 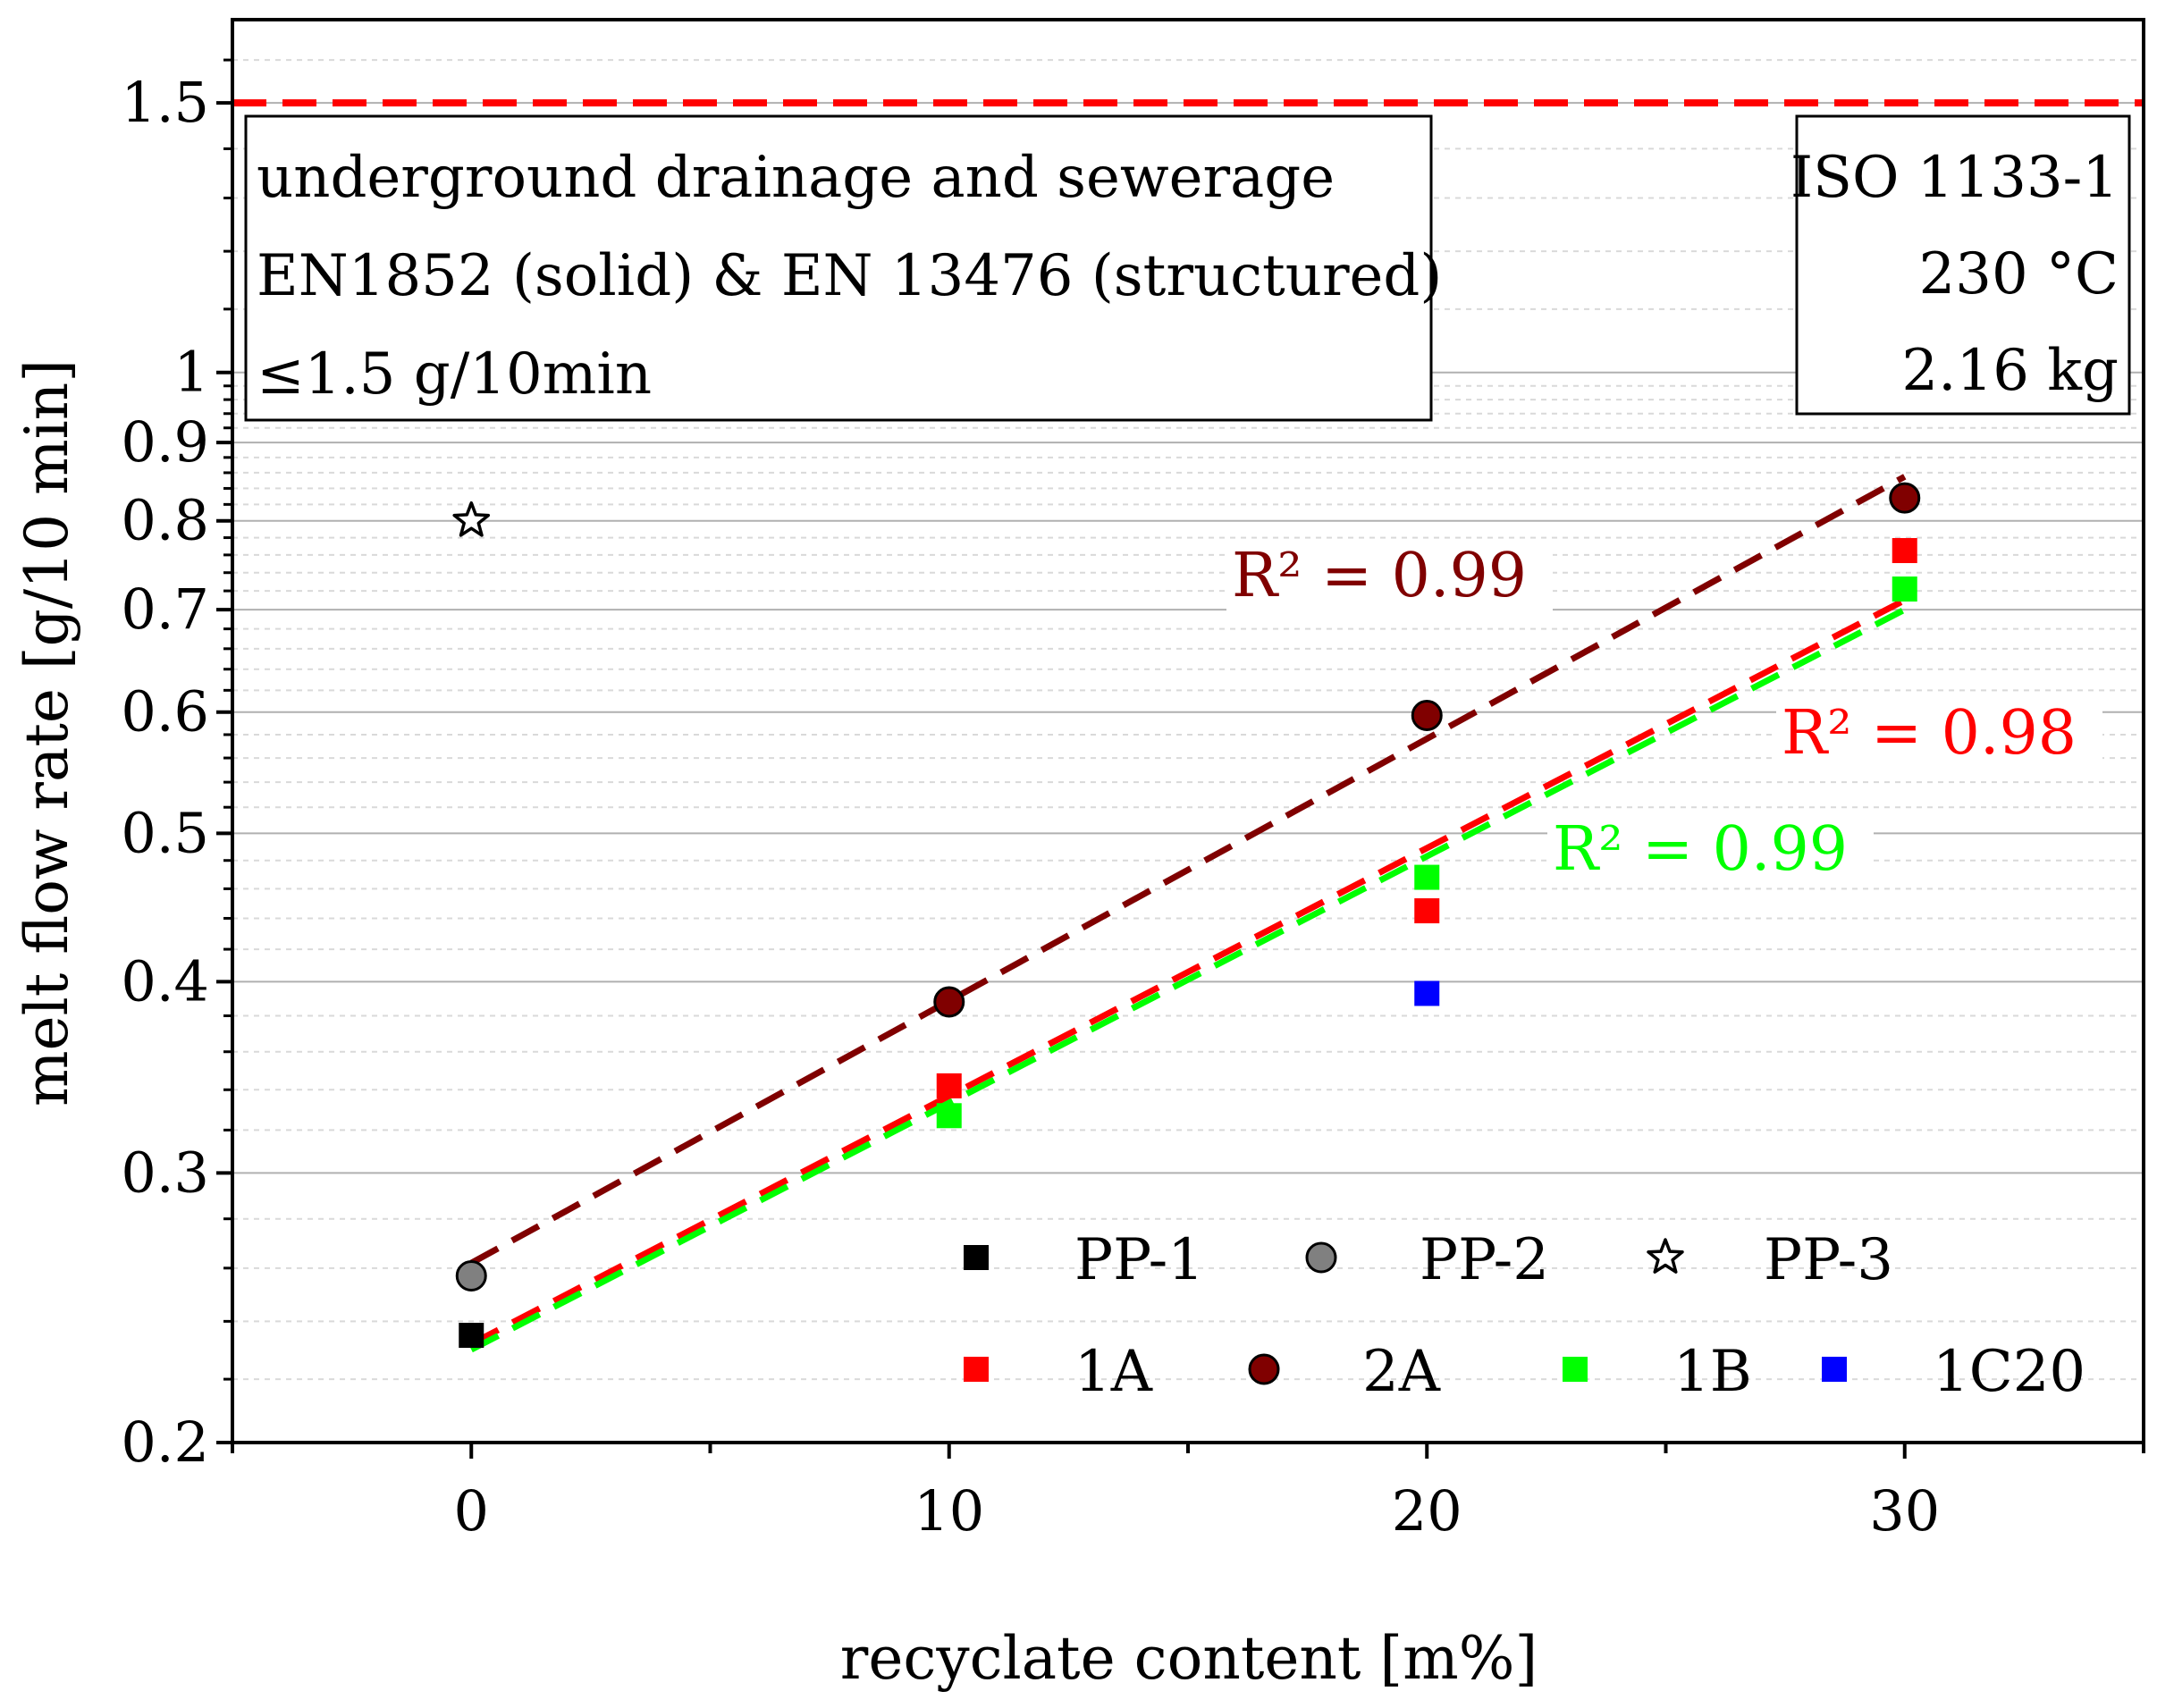 I want to click on standard-info-box, so click(x=839, y=268).